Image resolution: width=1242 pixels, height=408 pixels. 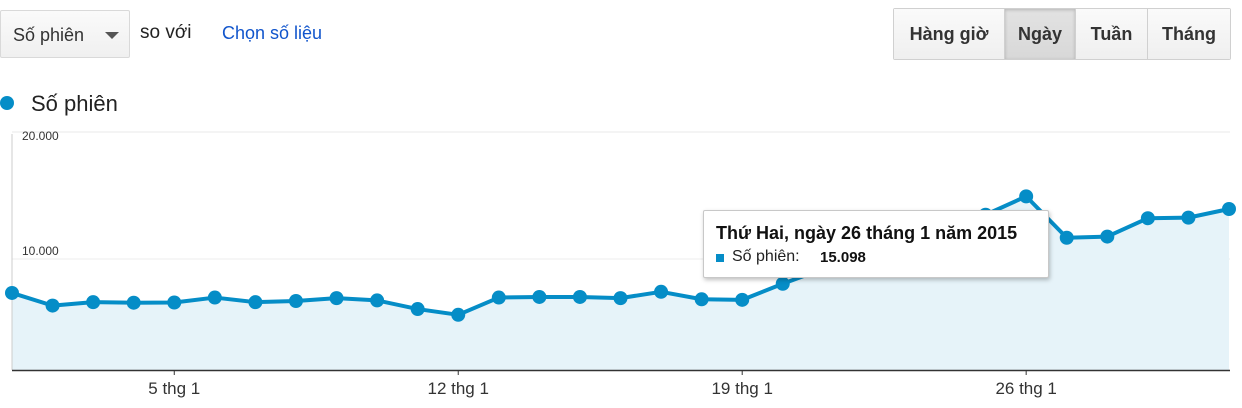 What do you see at coordinates (720, 258) in the screenshot?
I see `tooltip-swatch` at bounding box center [720, 258].